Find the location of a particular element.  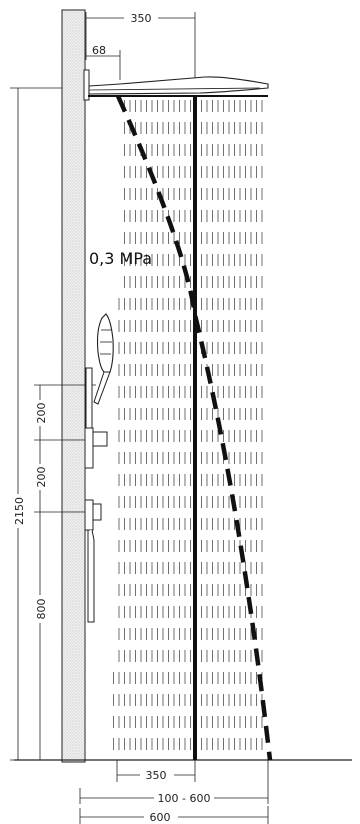

mixer-valves is located at coordinates (96, 479).